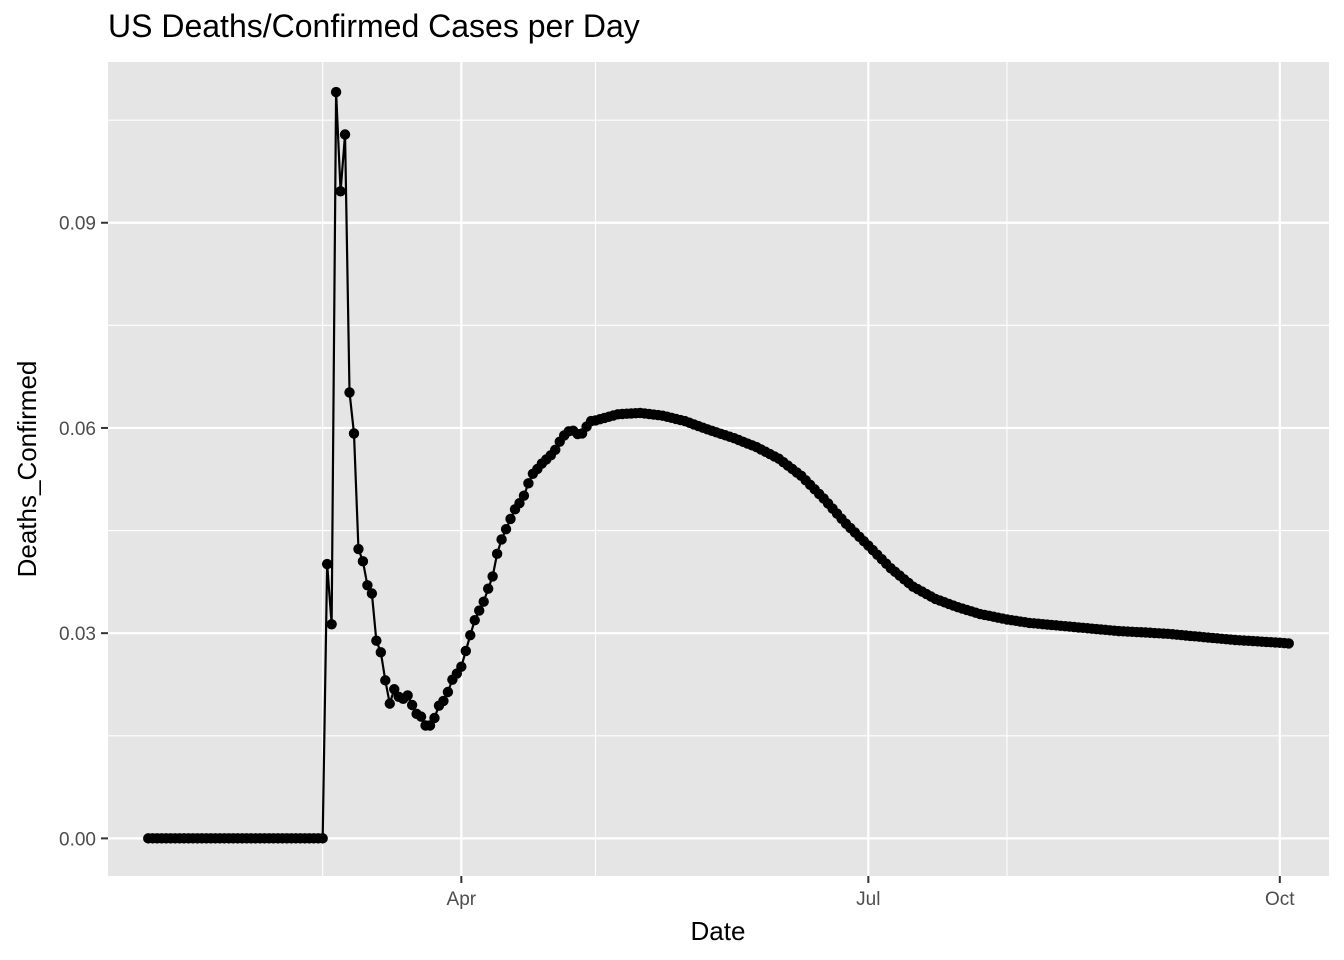  What do you see at coordinates (77, 429) in the screenshot?
I see `y-tick-label: 0.06` at bounding box center [77, 429].